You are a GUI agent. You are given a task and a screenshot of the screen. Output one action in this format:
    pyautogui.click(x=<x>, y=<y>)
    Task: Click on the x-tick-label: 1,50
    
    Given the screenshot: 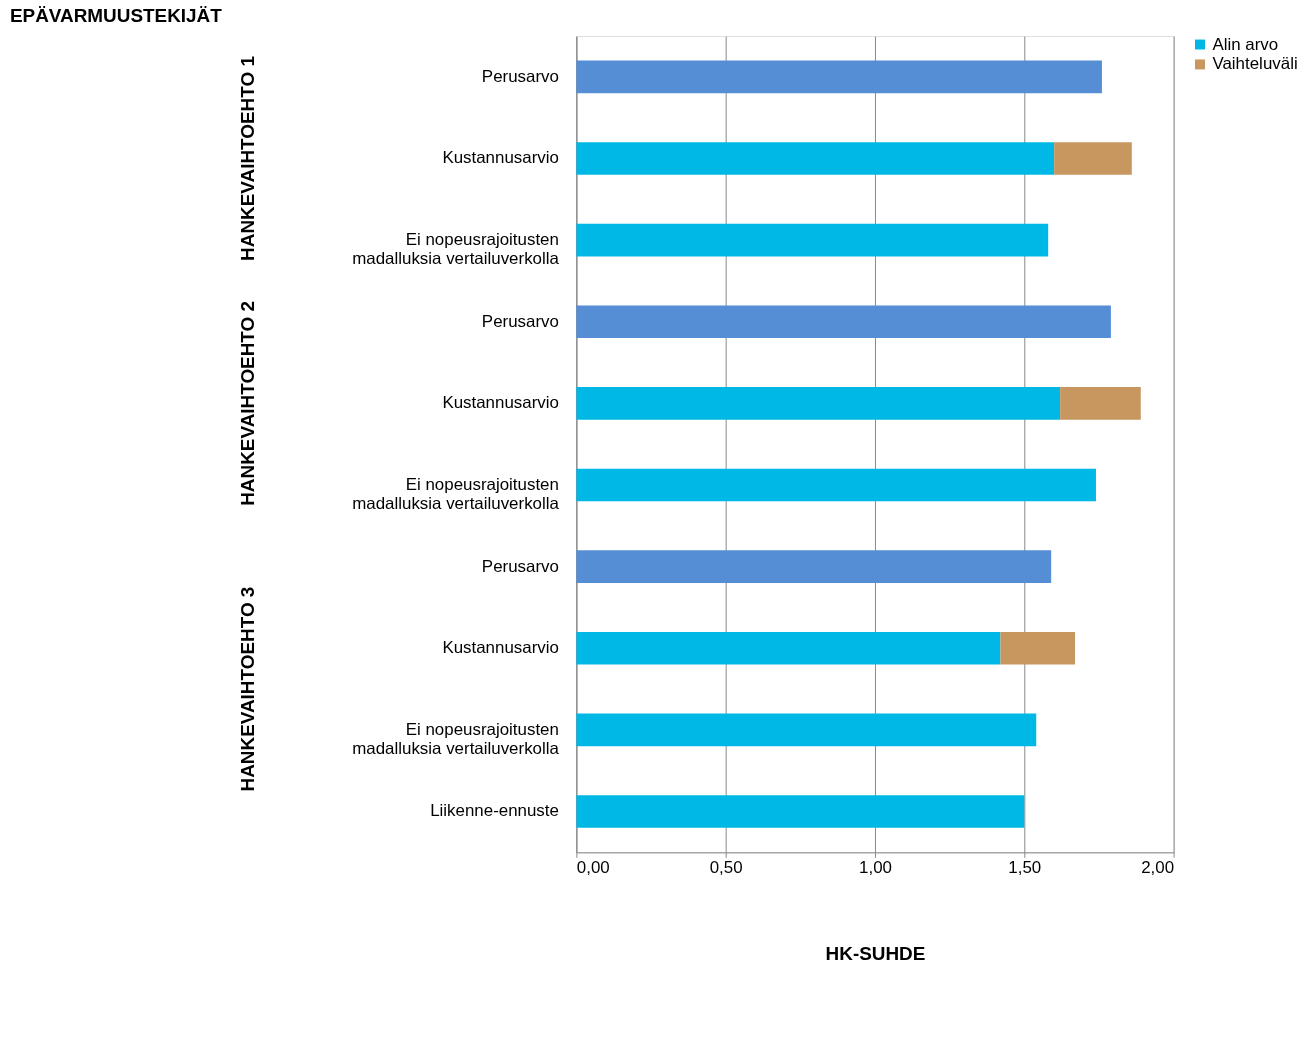 What is the action you would take?
    pyautogui.click(x=1025, y=867)
    